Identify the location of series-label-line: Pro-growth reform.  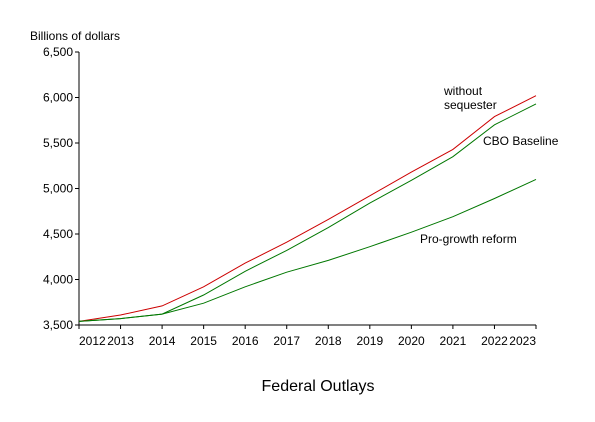
(468, 239).